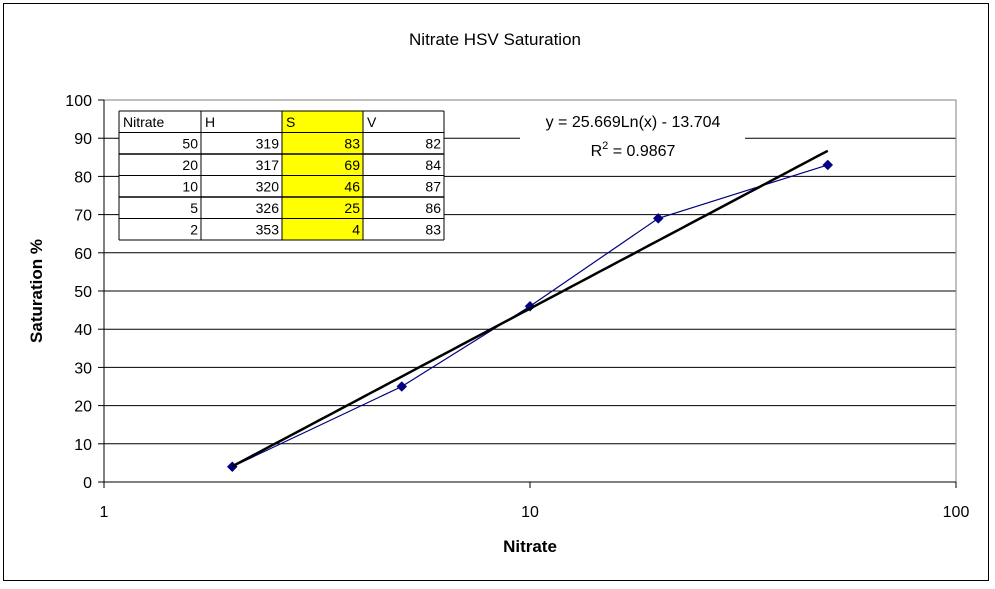 The height and width of the screenshot is (589, 995). Describe the element at coordinates (268, 208) in the screenshot. I see `table-cell: 326` at that location.